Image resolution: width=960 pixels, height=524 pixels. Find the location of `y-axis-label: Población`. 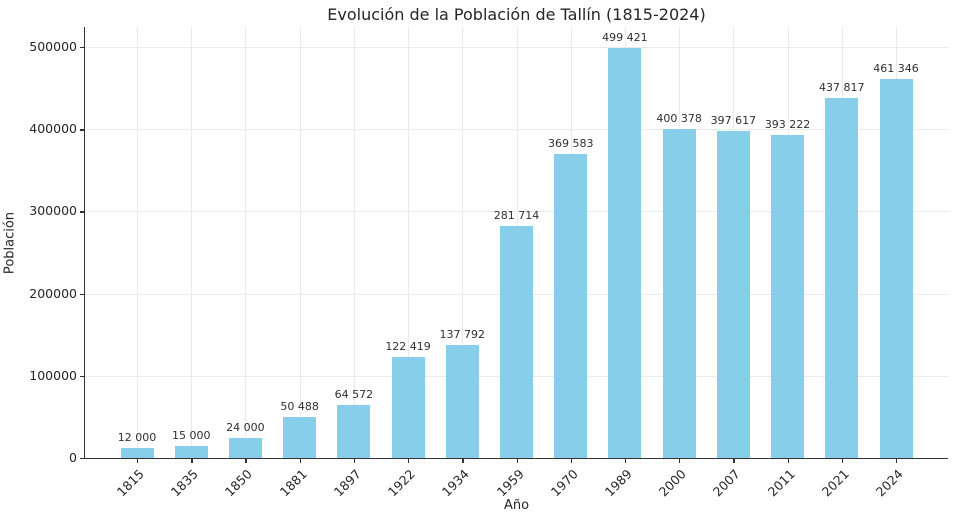

y-axis-label: Población is located at coordinates (10, 242).